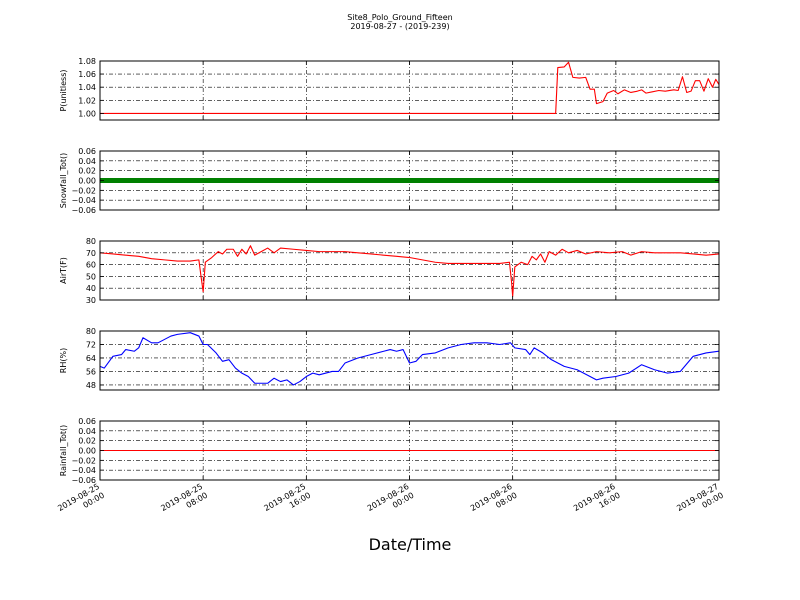 The height and width of the screenshot is (600, 800). I want to click on x-axis-label: Date/Time, so click(410, 544).